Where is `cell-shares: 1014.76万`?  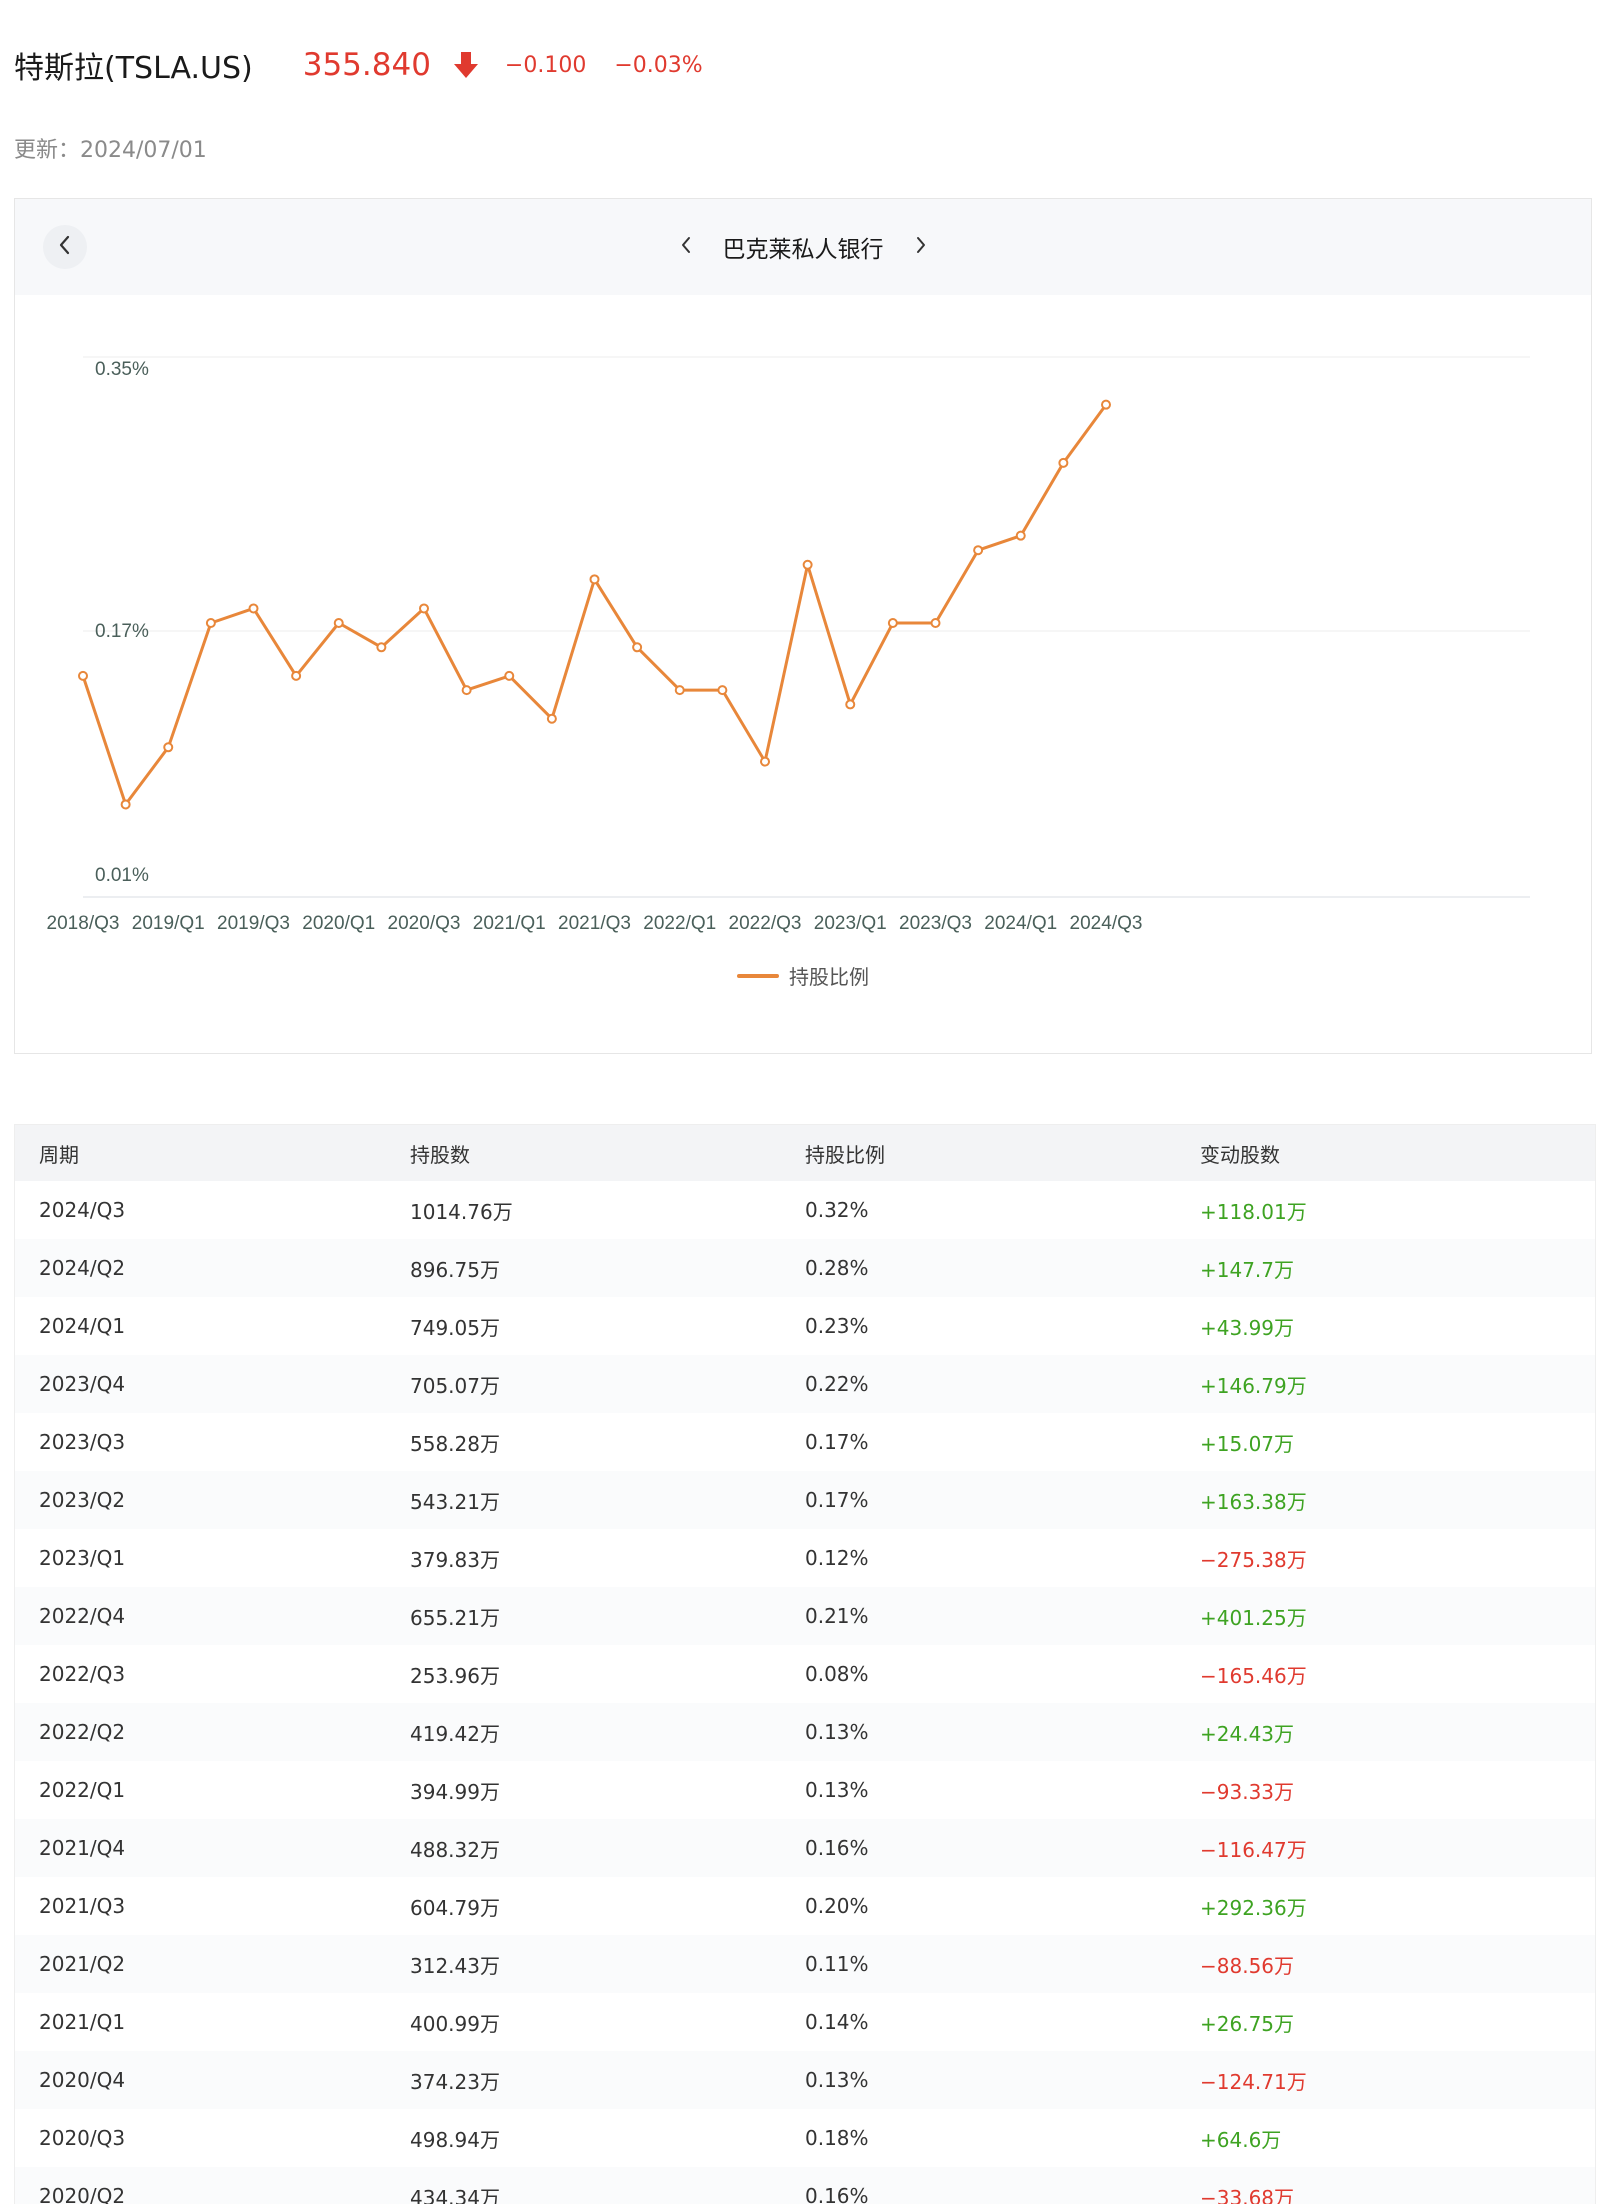 cell-shares: 1014.76万 is located at coordinates (461, 1211).